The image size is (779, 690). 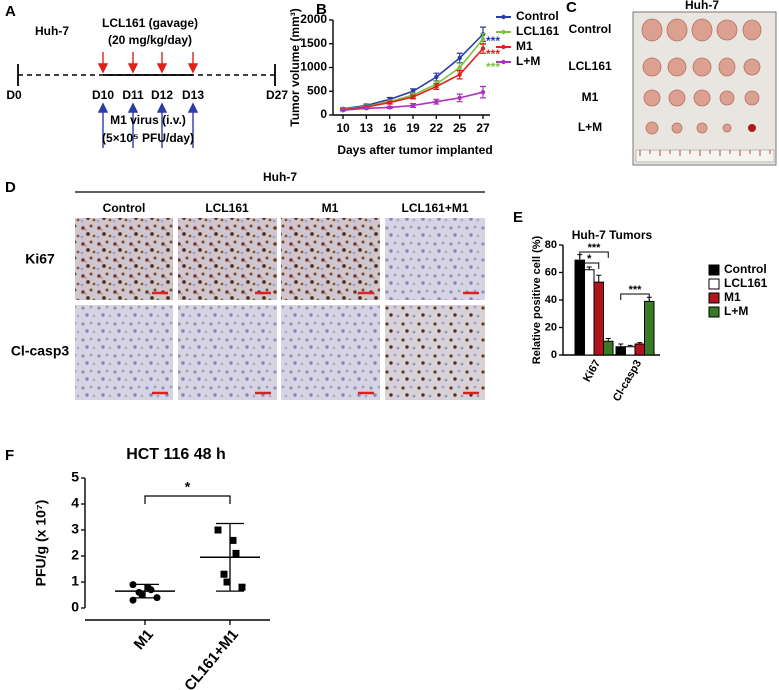 What do you see at coordinates (551, 327) in the screenshot?
I see `y-tick-label: 20` at bounding box center [551, 327].